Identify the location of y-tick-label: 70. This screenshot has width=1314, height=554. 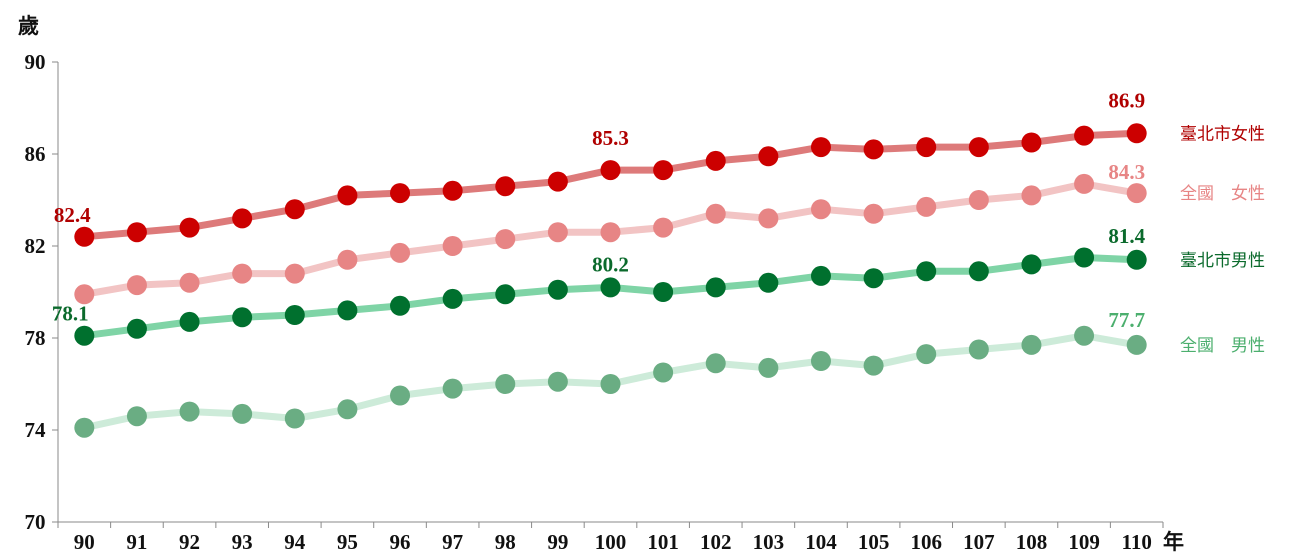
(35, 522).